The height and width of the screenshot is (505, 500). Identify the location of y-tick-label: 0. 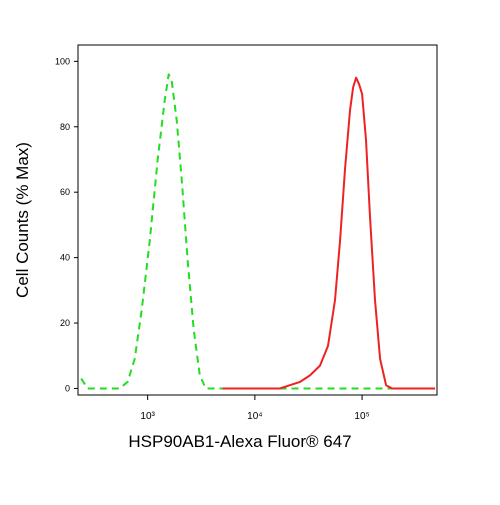
(67, 388).